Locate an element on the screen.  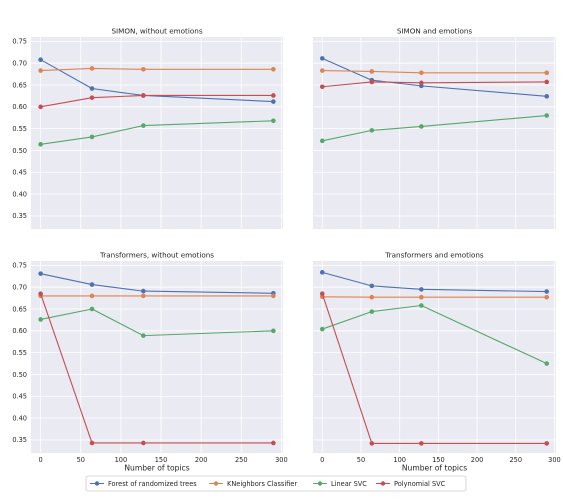
y-tick-label: 0.45 is located at coordinates (19, 397).